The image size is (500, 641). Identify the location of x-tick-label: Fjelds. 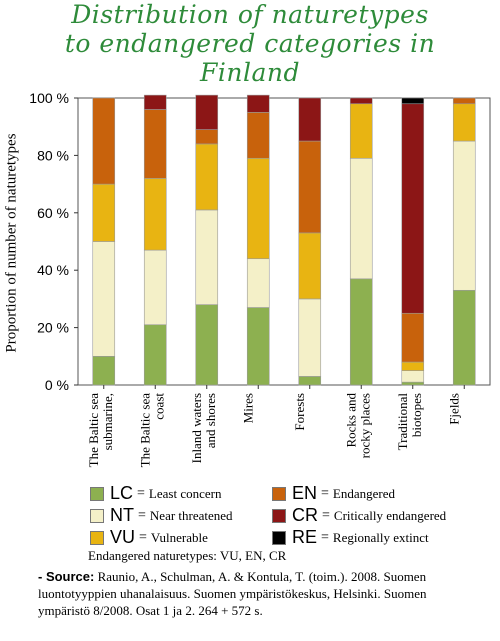
(453, 409).